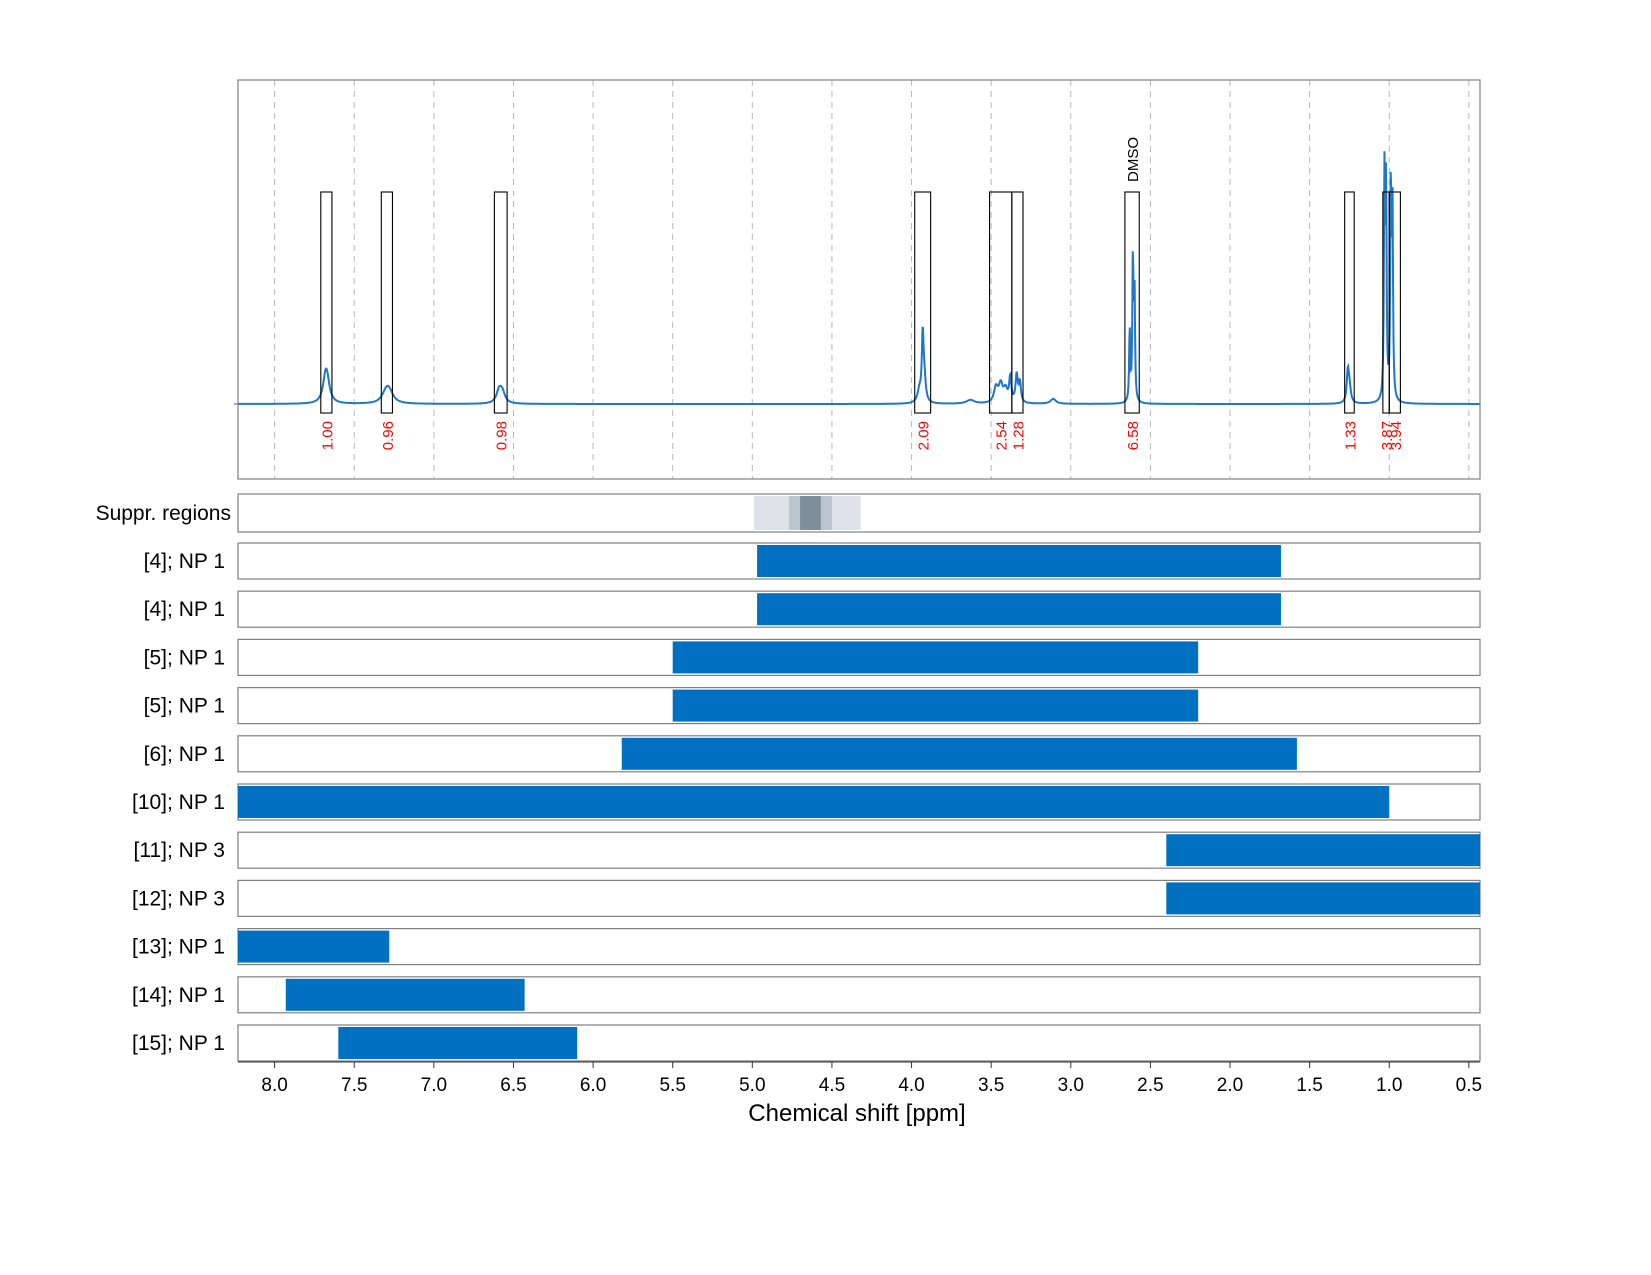 Image resolution: width=1651 pixels, height=1275 pixels. What do you see at coordinates (752, 1085) in the screenshot?
I see `x-tick-label: 5.0` at bounding box center [752, 1085].